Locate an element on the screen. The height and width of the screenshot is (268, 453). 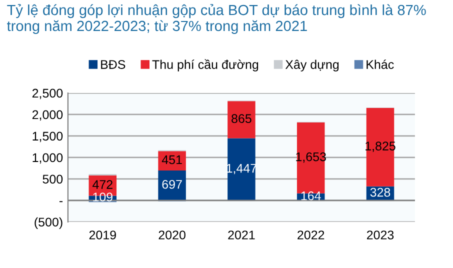
chart-title: Tỷ lệ đóng góp lợi nhuận gộp của BOT dự báo trung bình là 87% trong năm 2022-2023; từ 37% trong năm 2021 is located at coordinates (216, 19).